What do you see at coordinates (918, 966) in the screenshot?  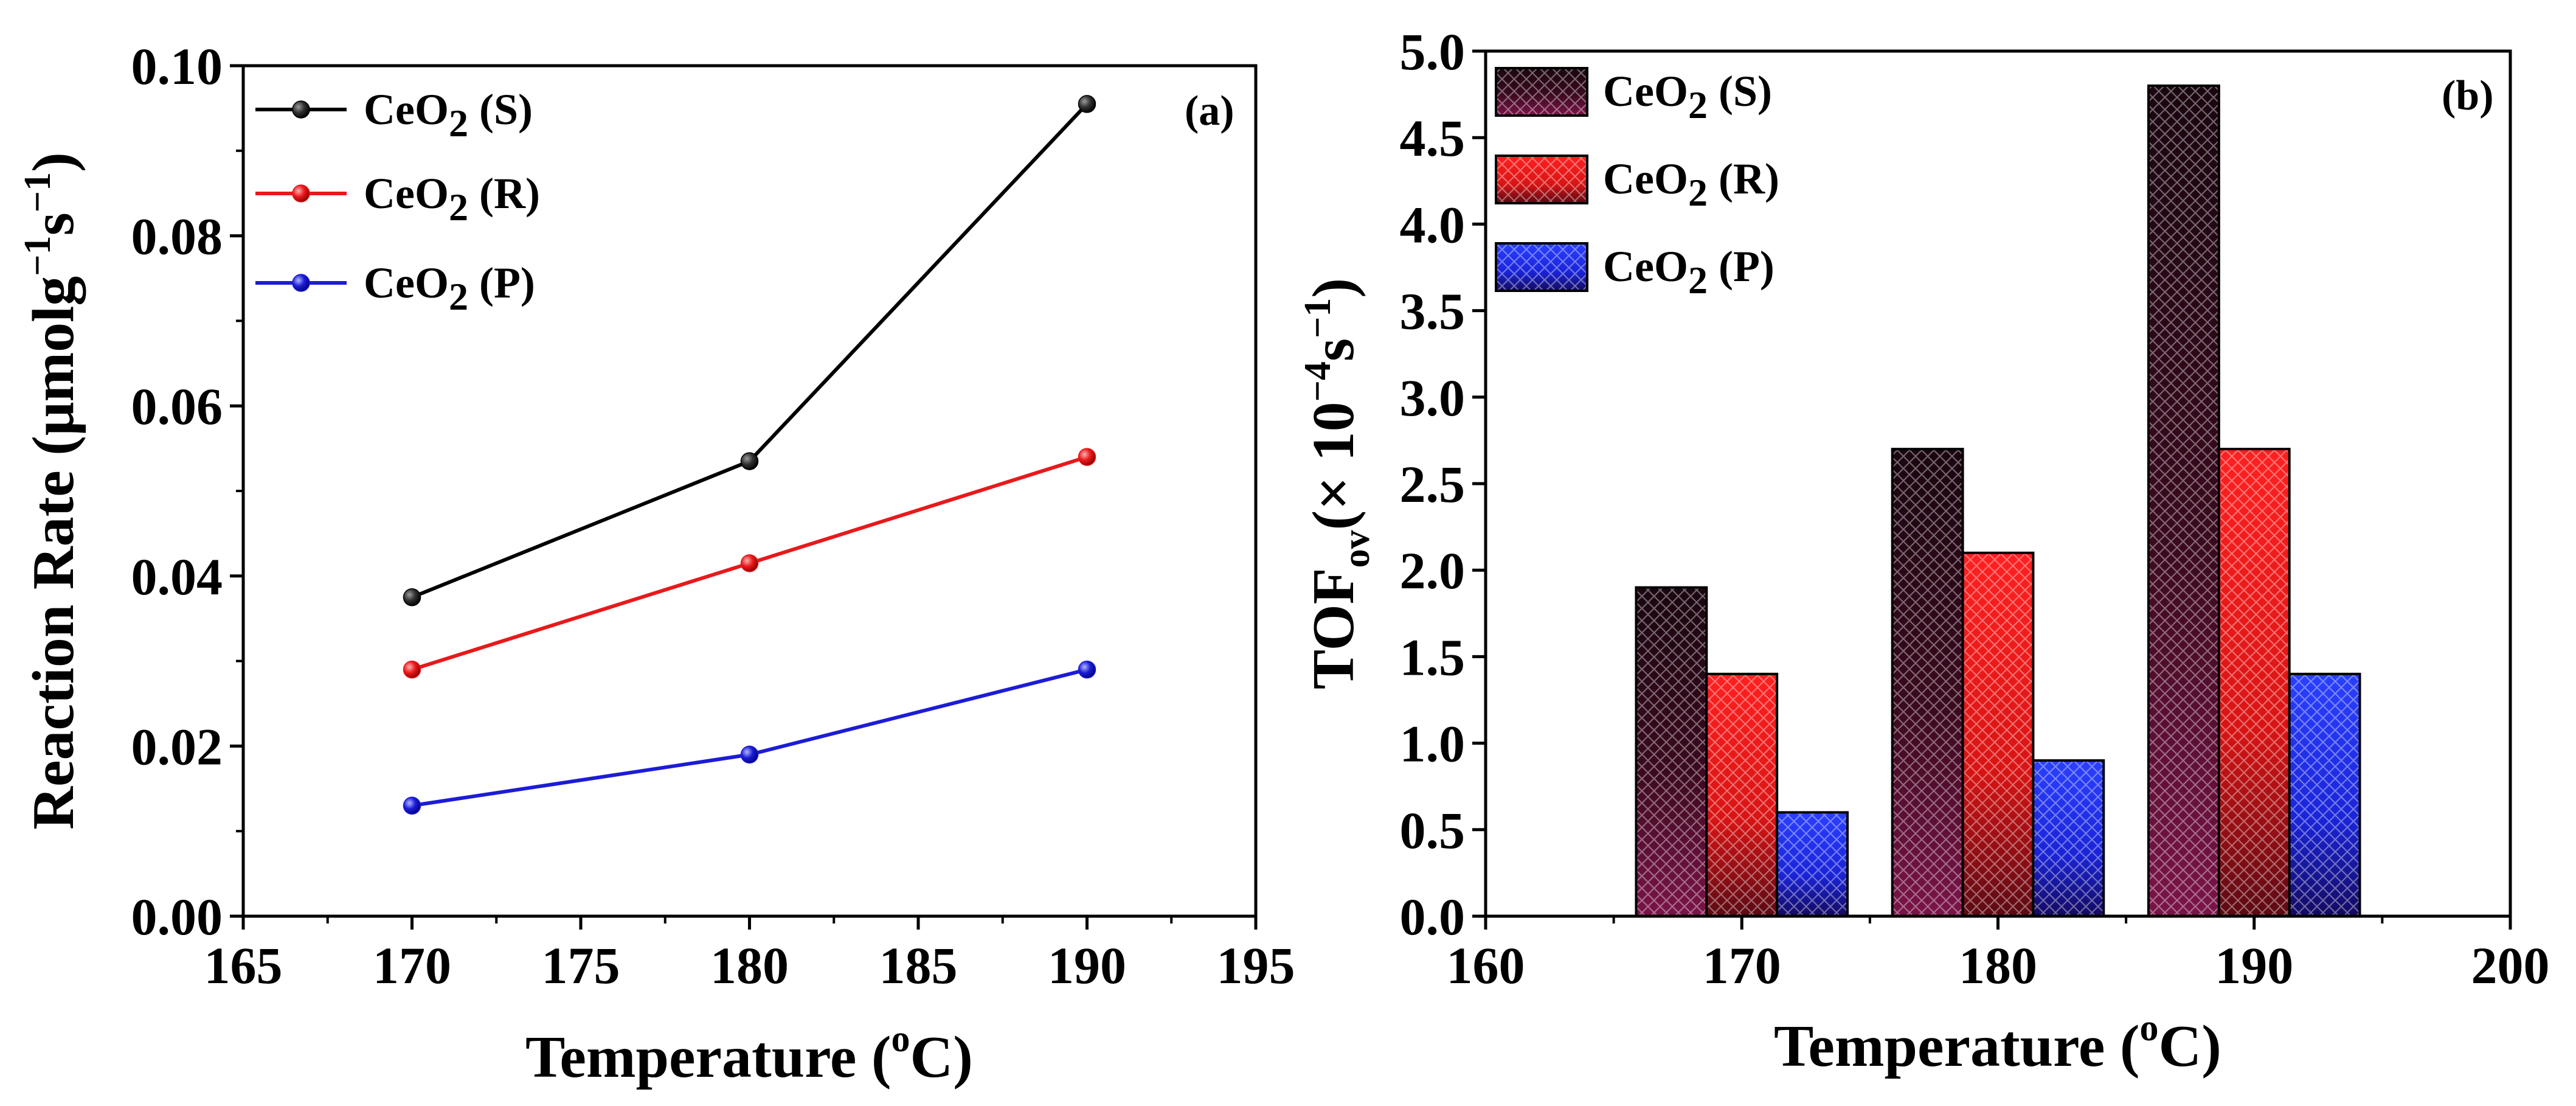 I see `x-tick-label-a: 185` at bounding box center [918, 966].